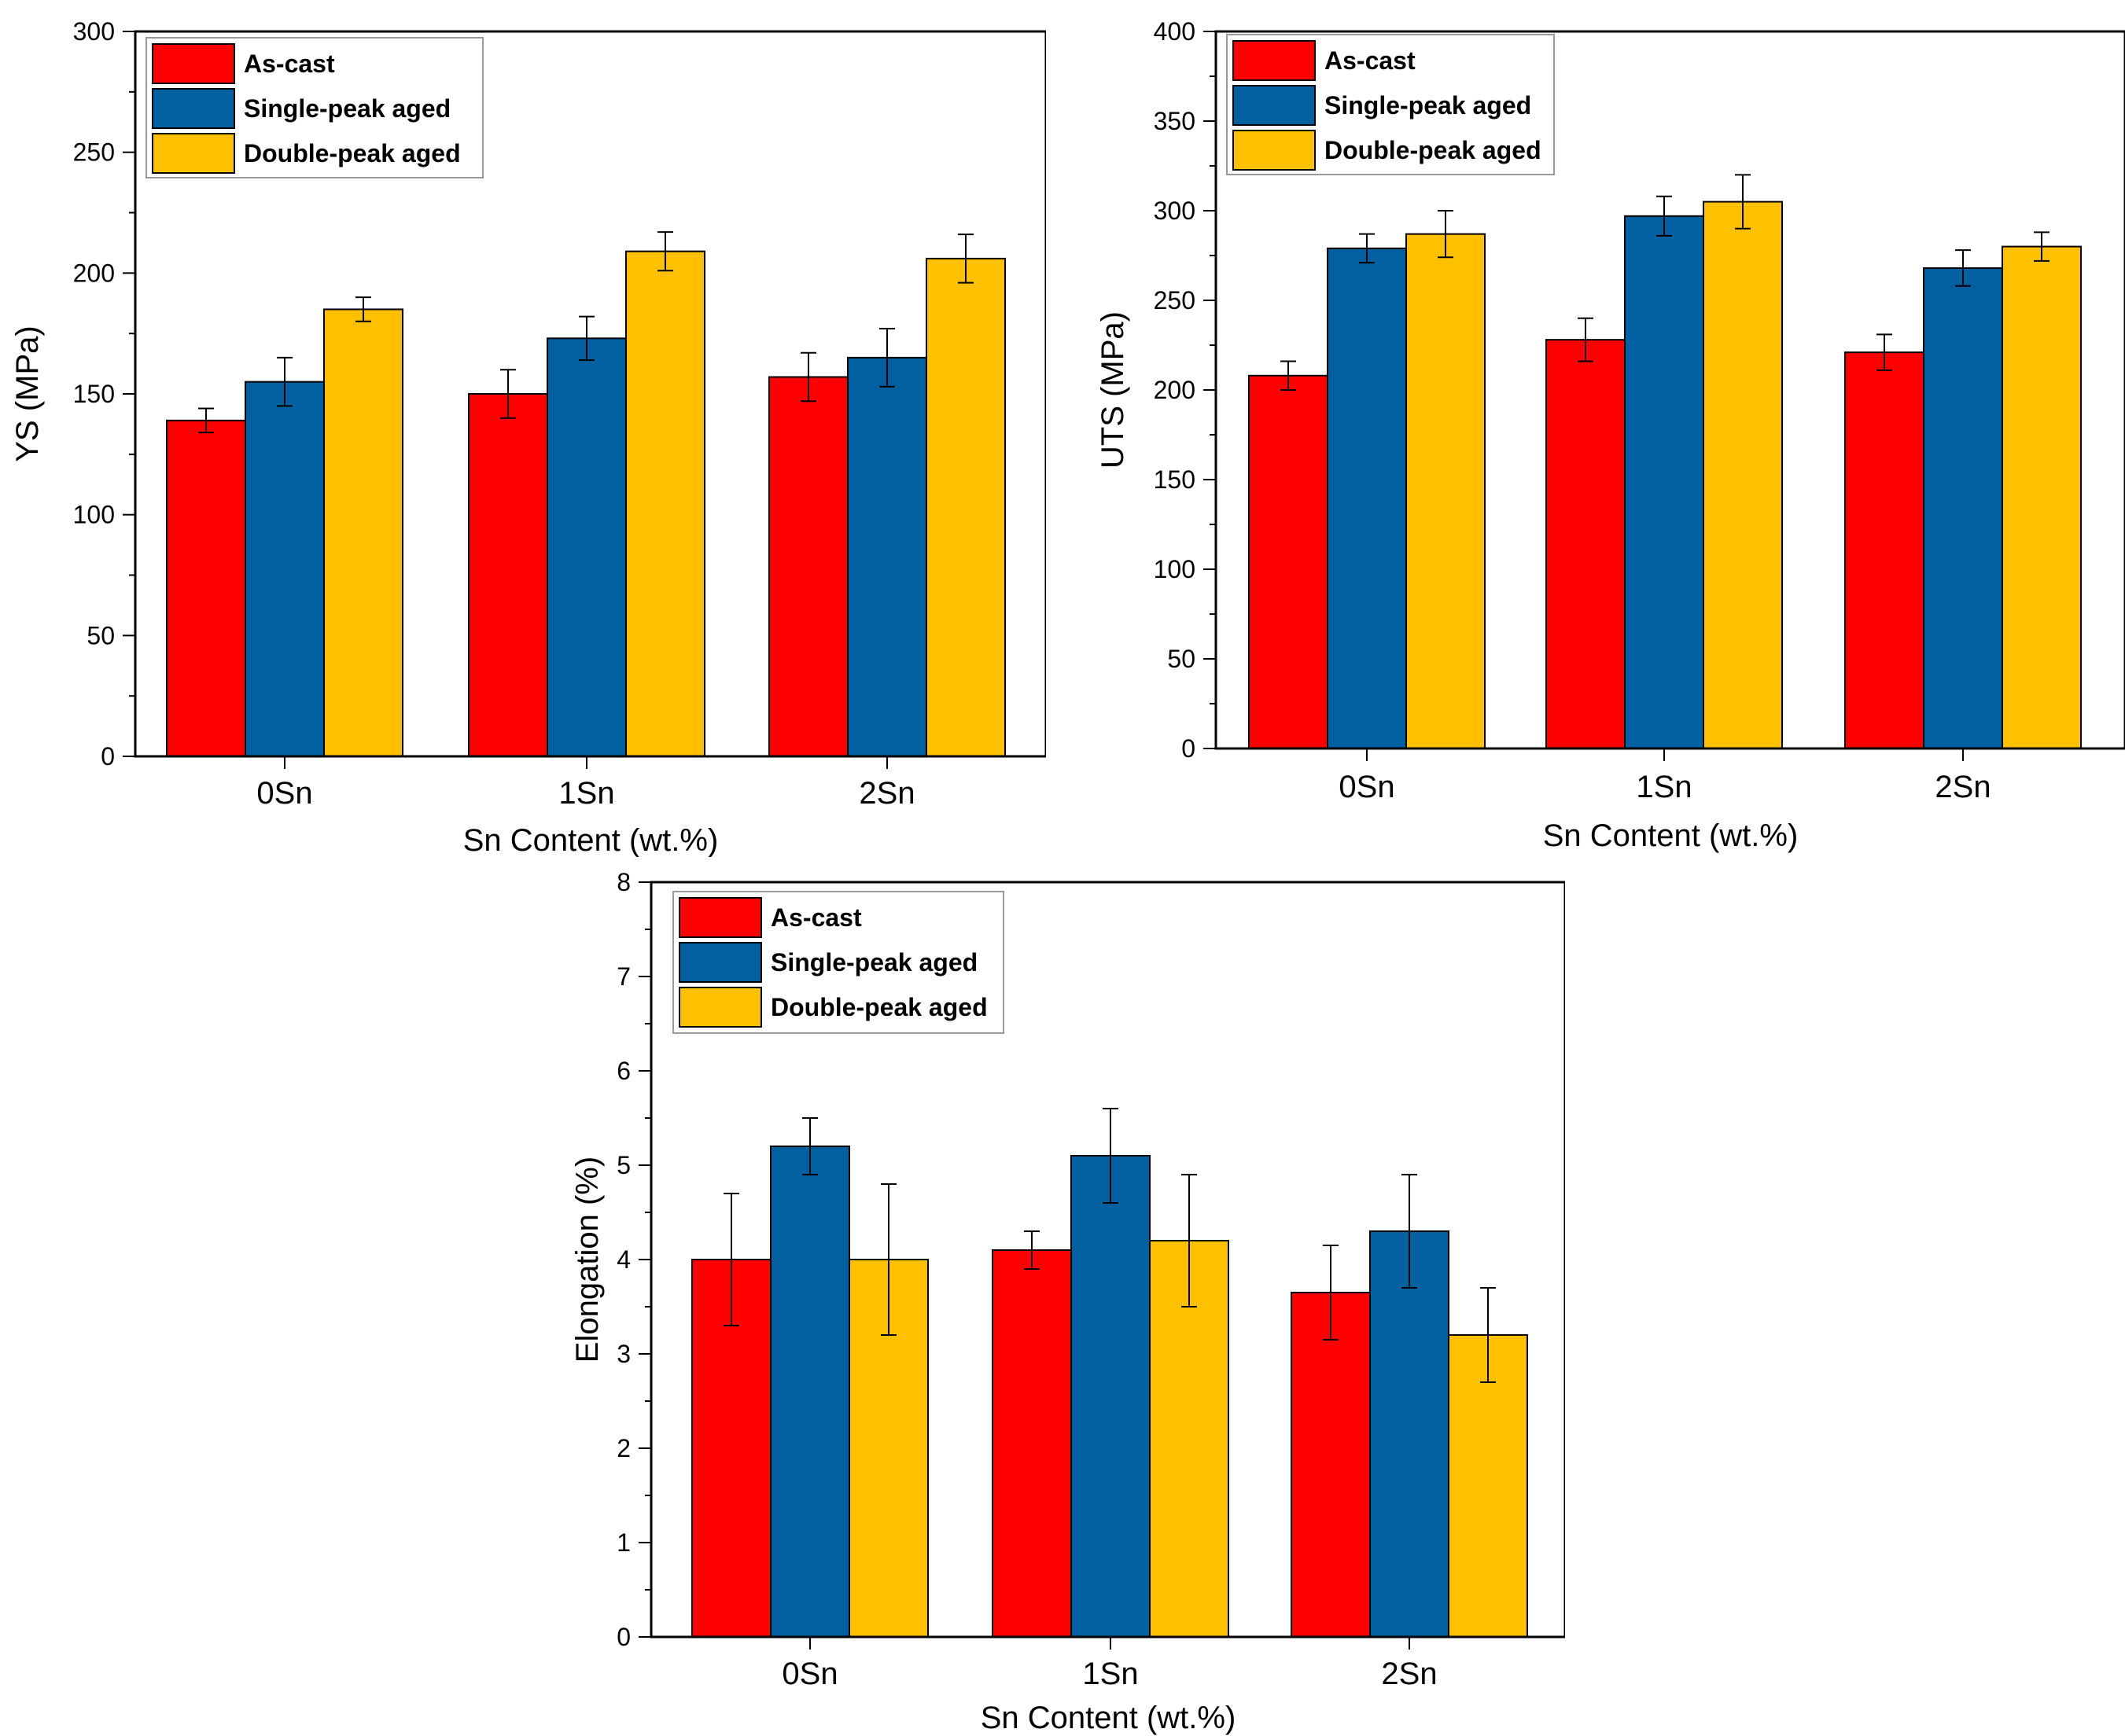 The width and height of the screenshot is (2125, 1736). I want to click on y-tick-label: 350, so click(1174, 121).